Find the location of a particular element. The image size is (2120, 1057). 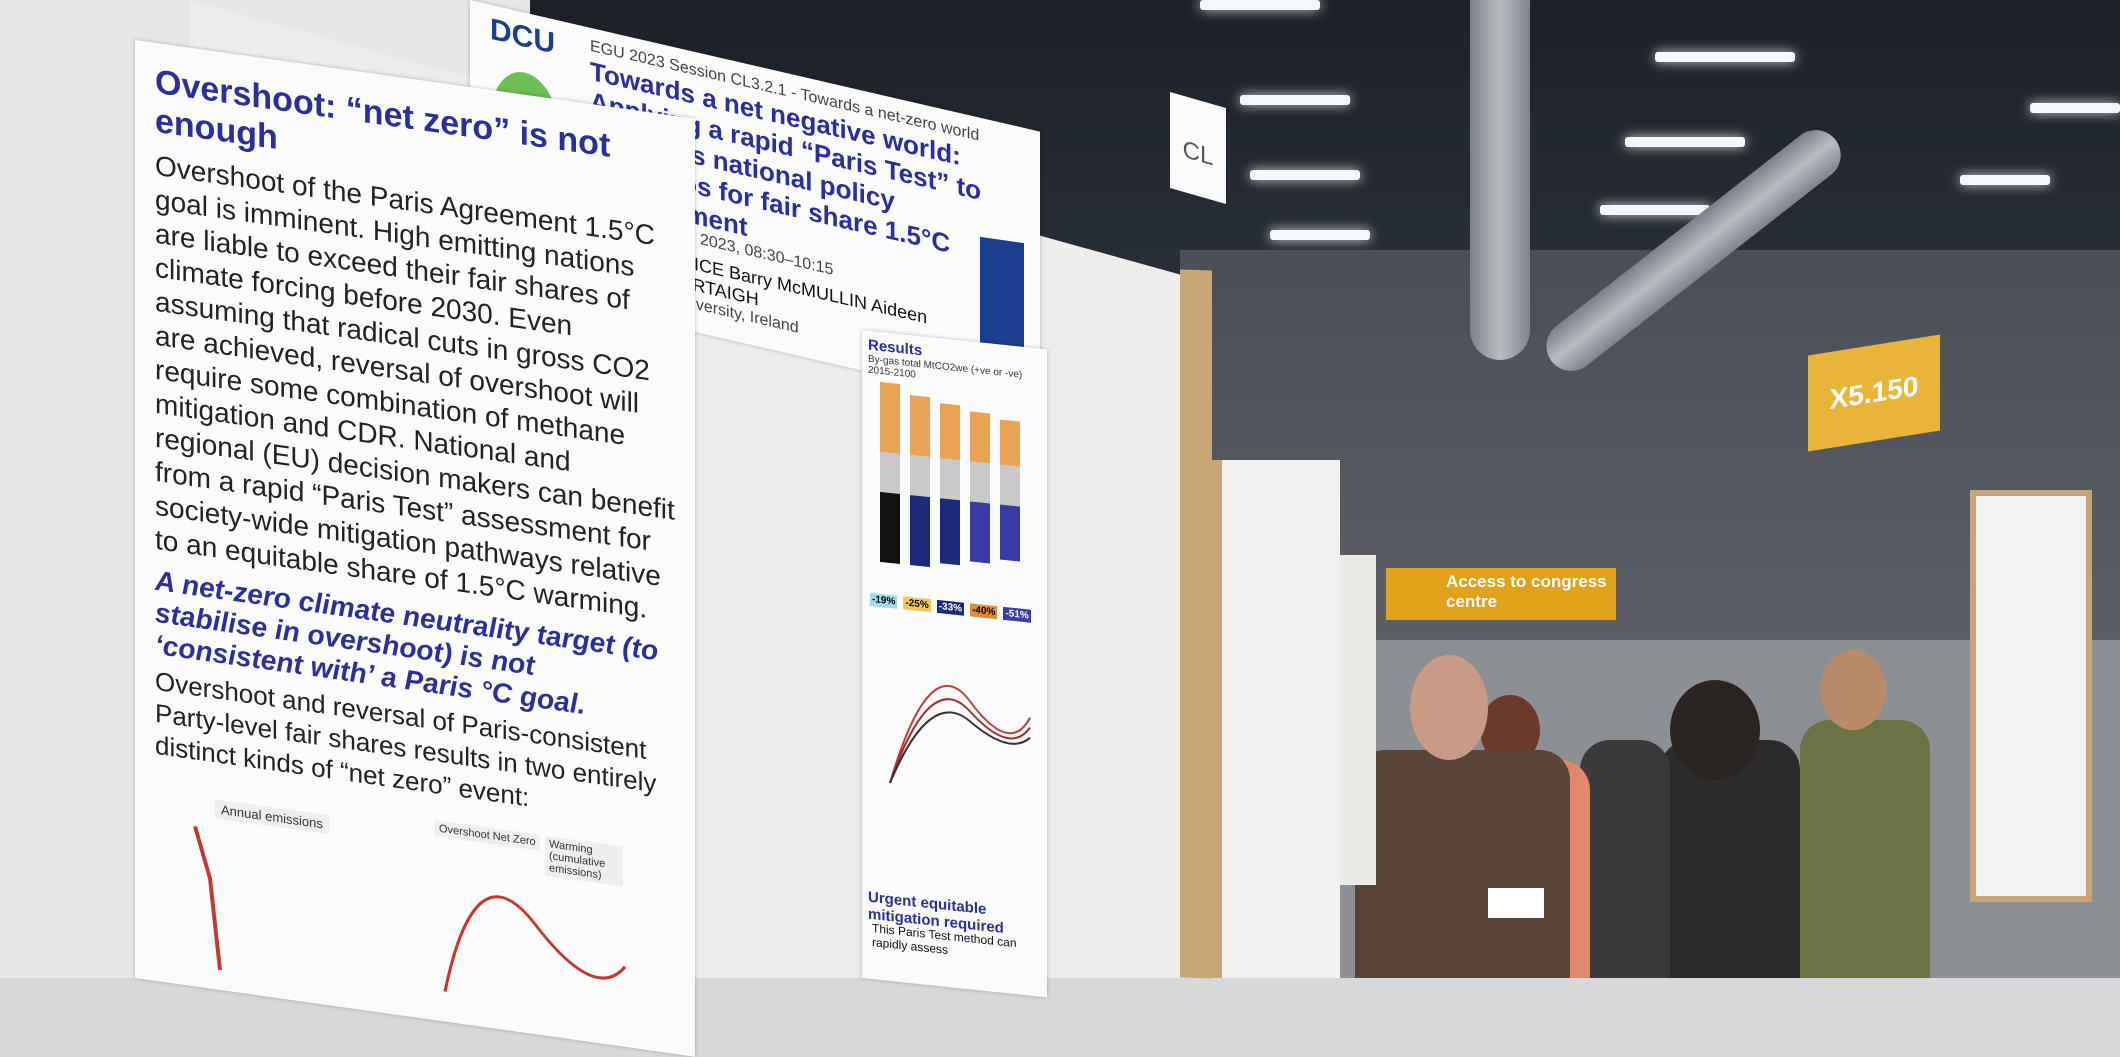

name-badge is located at coordinates (1516, 903).